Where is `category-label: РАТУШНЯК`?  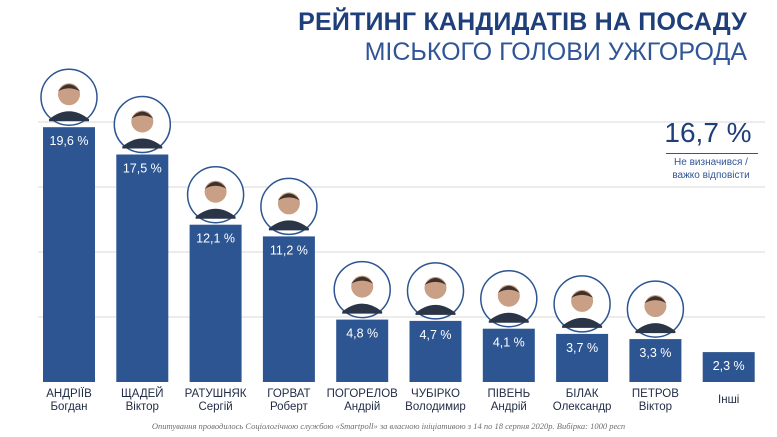 category-label: РАТУШНЯК is located at coordinates (216, 394).